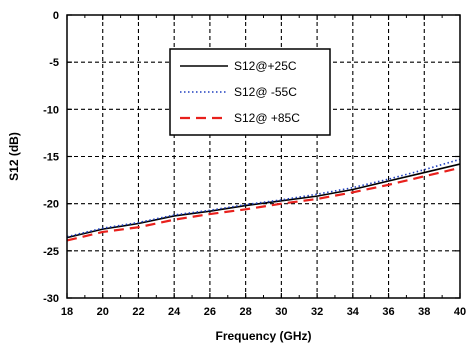 This screenshot has height=350, width=469. What do you see at coordinates (424, 312) in the screenshot?
I see `x-tick-label: 38` at bounding box center [424, 312].